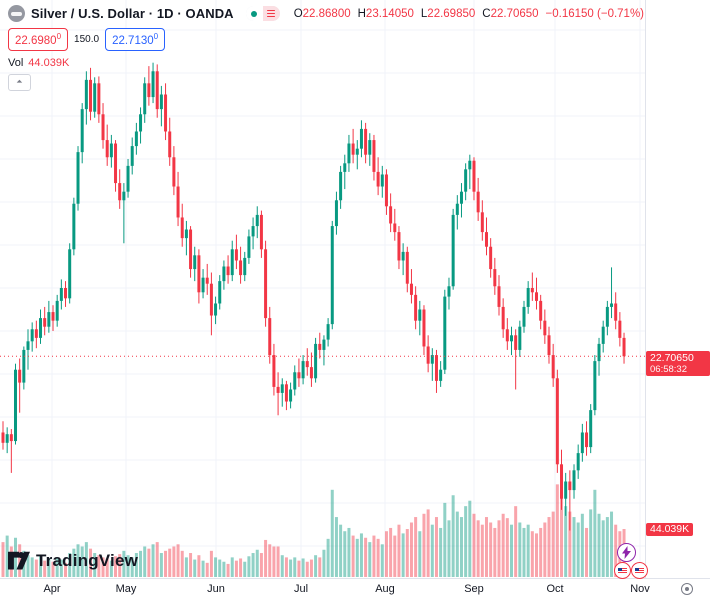 The height and width of the screenshot is (600, 710). Describe the element at coordinates (687, 589) in the screenshot. I see `time-axis-settings-gear-icon` at that location.